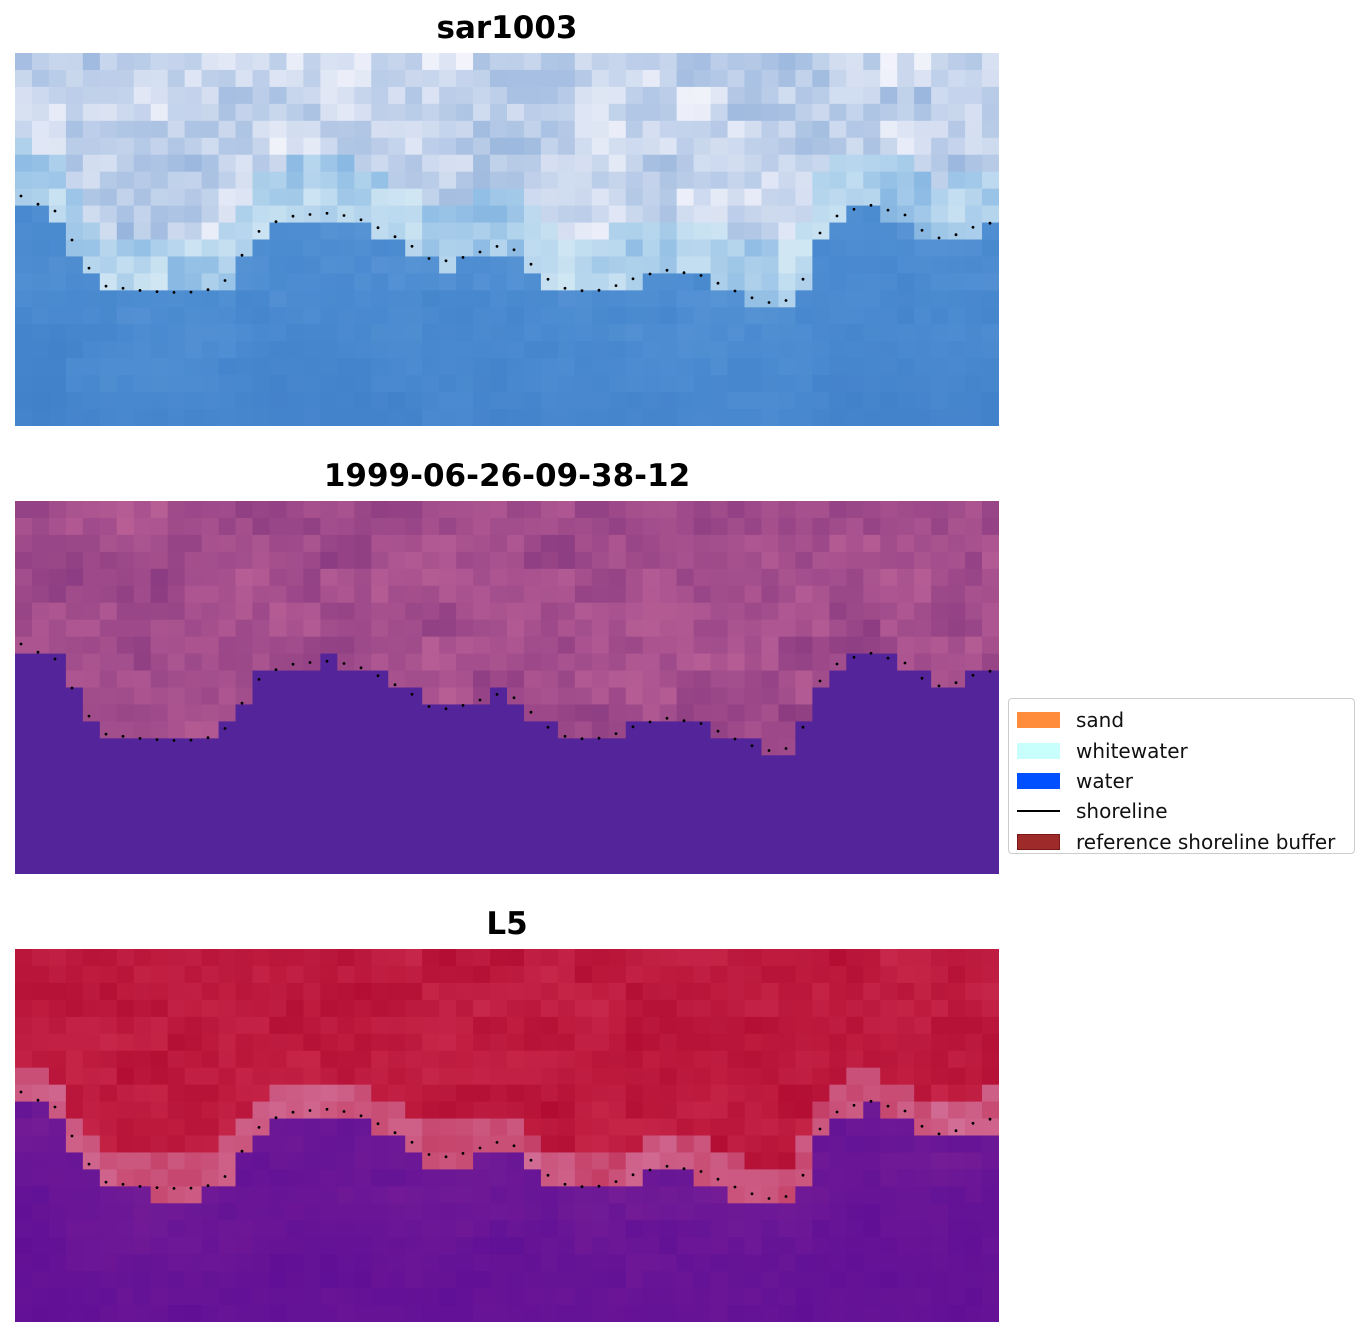  Describe the element at coordinates (1038, 750) in the screenshot. I see `legend-swatch-whitewater` at that location.